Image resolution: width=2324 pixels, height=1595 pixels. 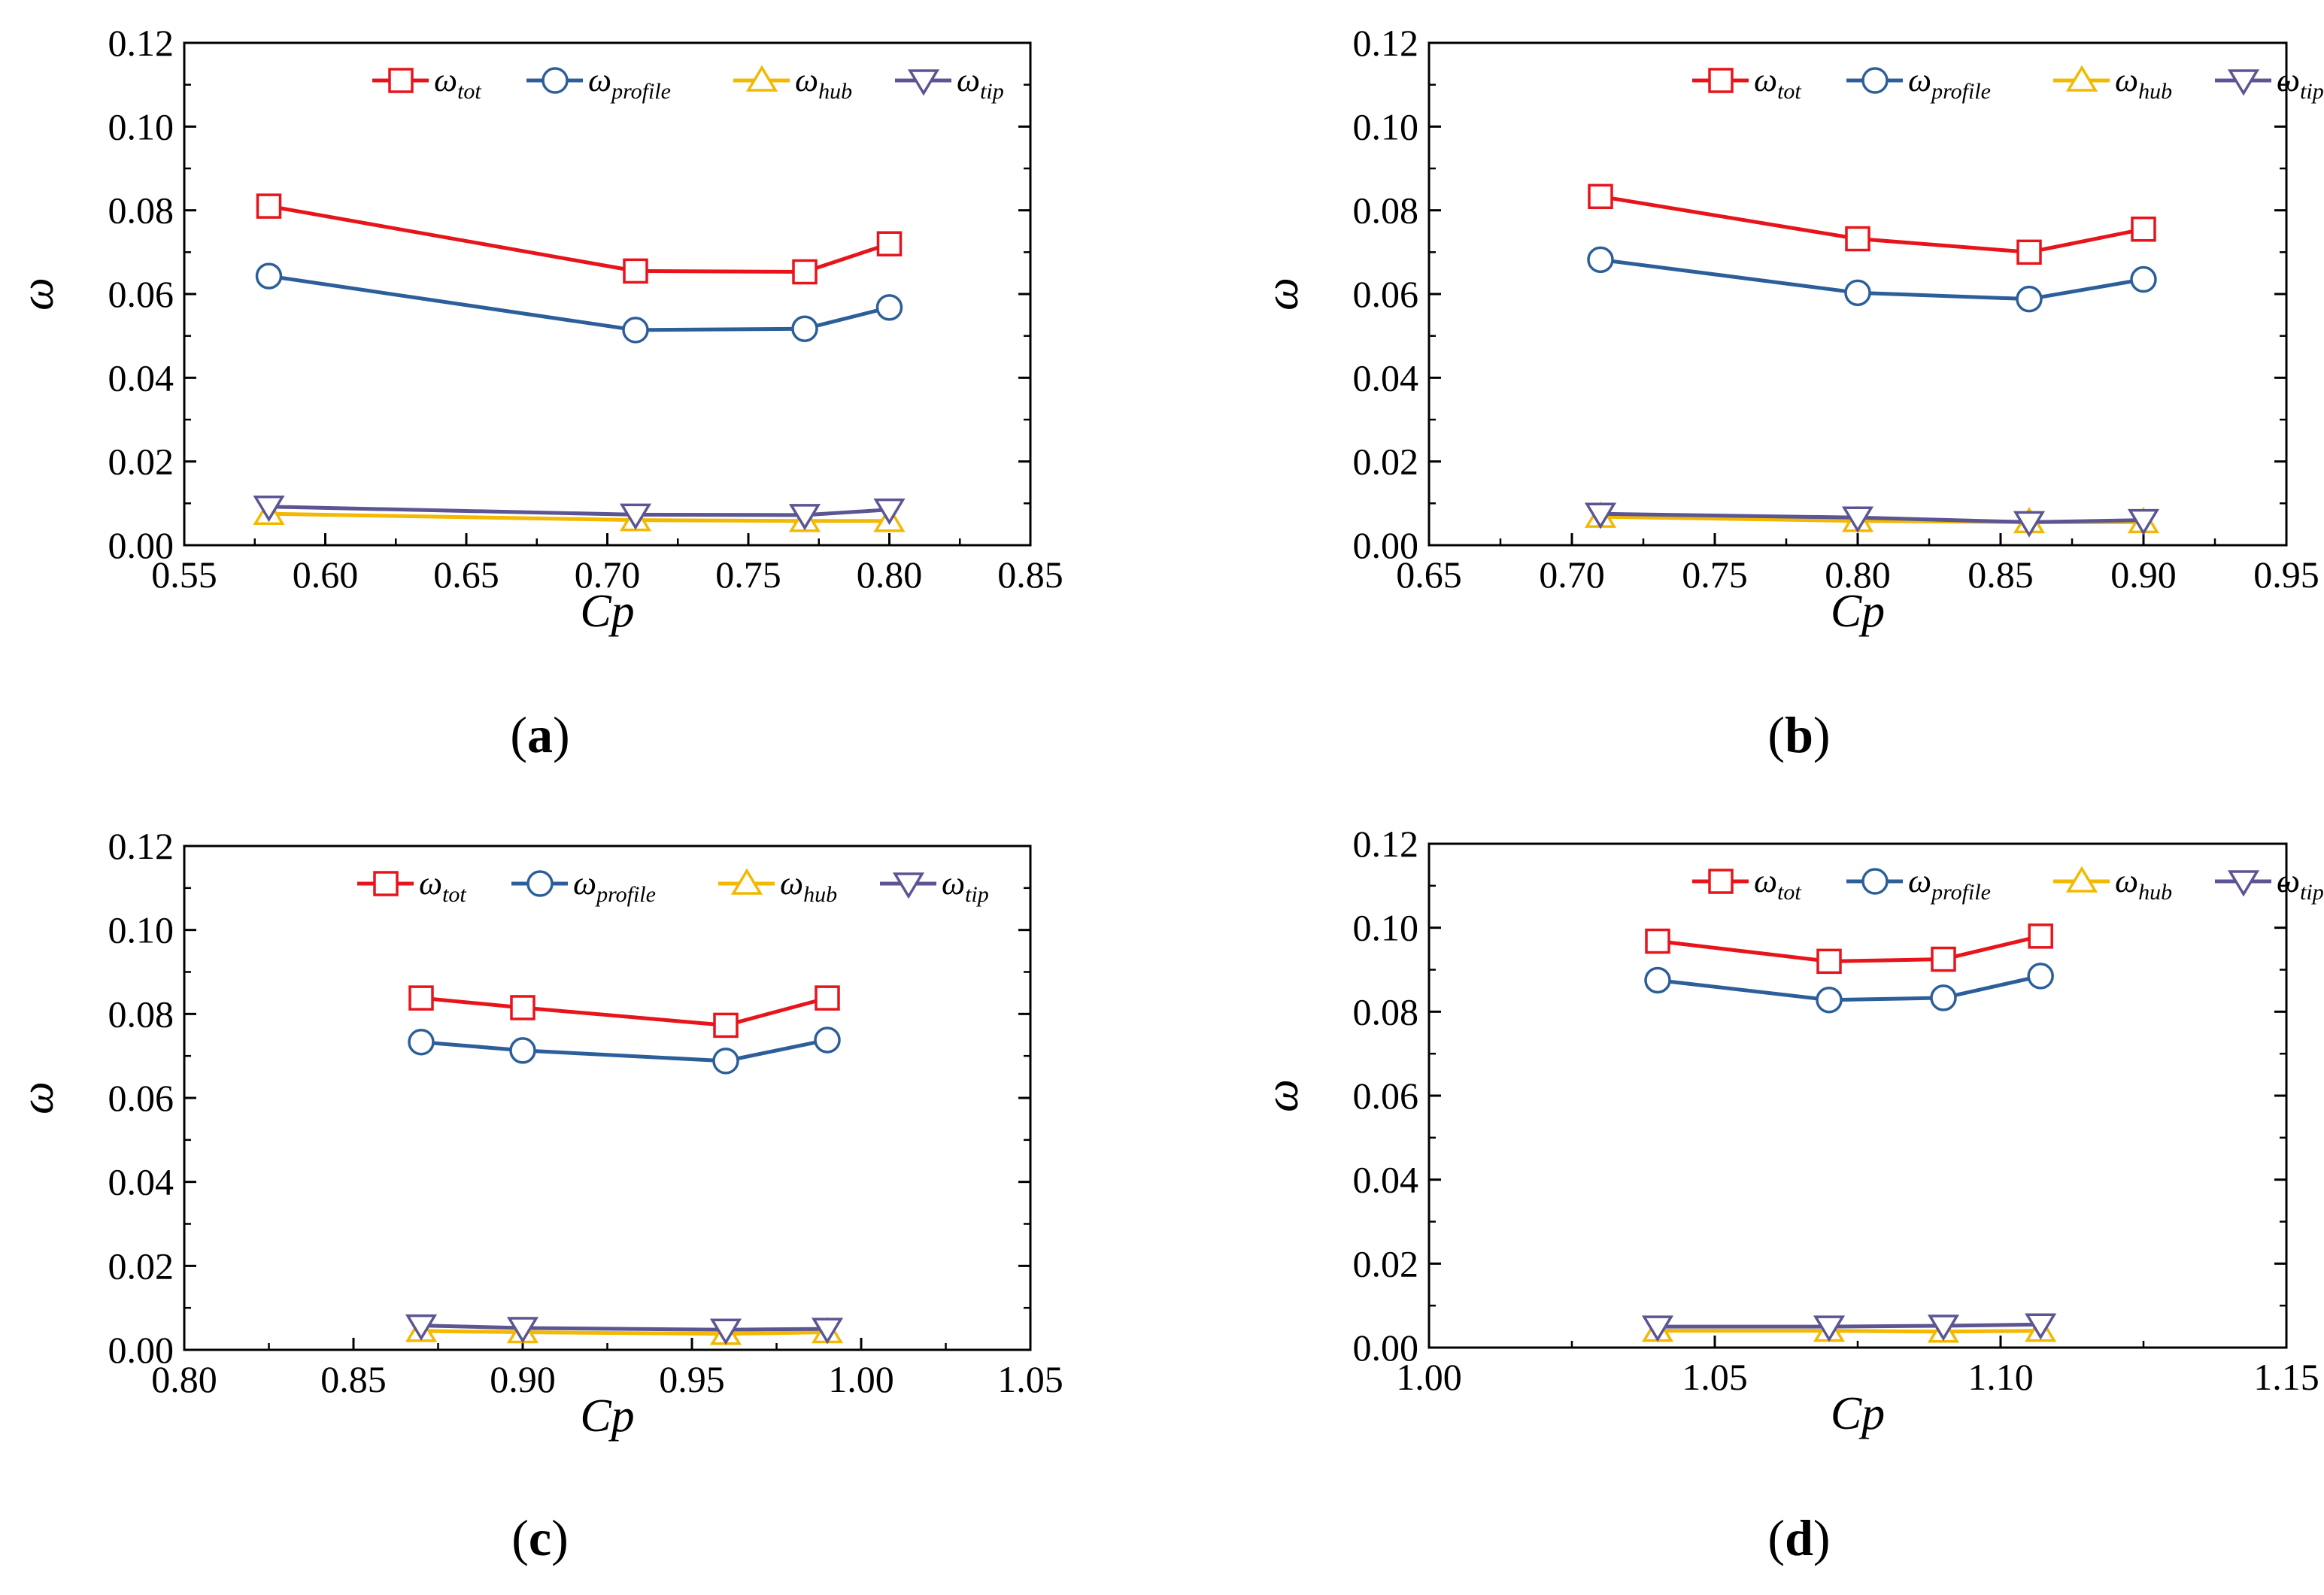 I want to click on y-tick-label: 0.00, so click(x=1386, y=1348).